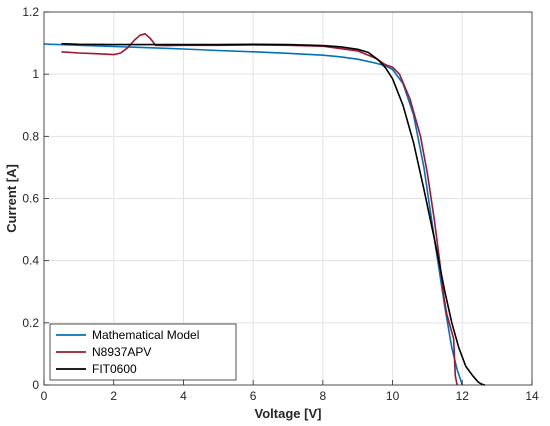 The image size is (550, 426). I want to click on x-tick-label: 12, so click(463, 396).